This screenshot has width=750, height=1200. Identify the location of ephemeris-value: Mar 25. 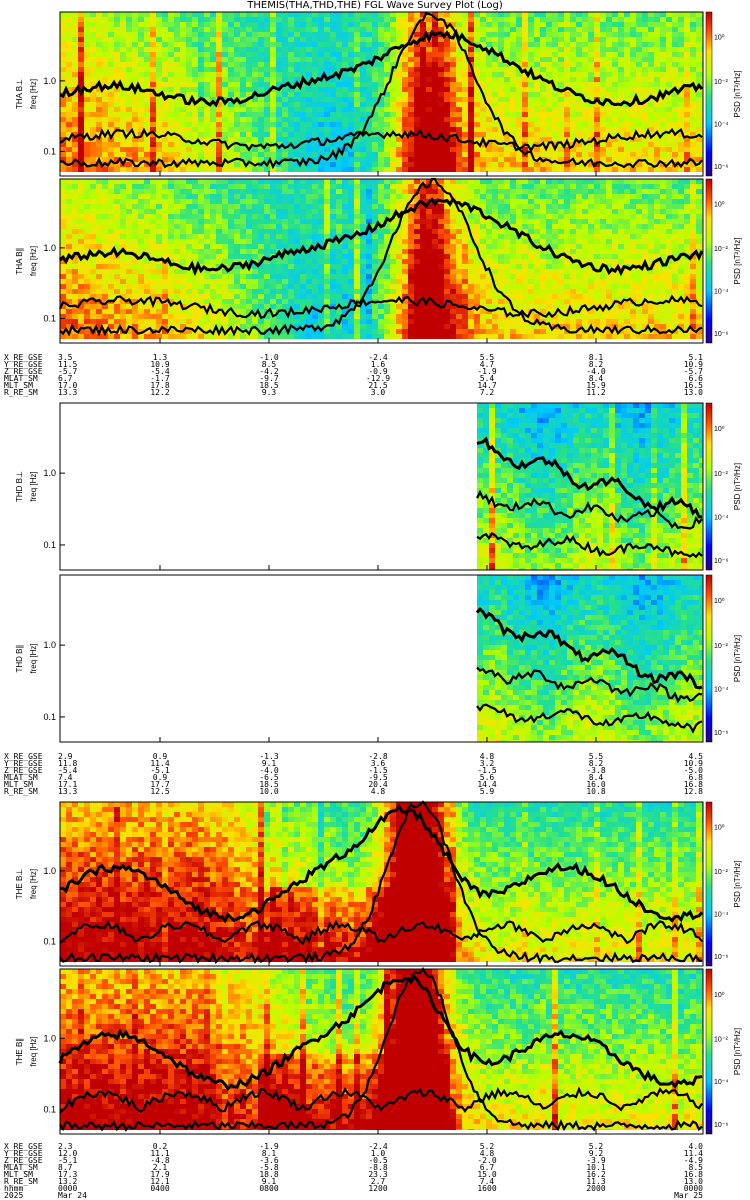
(688, 1195).